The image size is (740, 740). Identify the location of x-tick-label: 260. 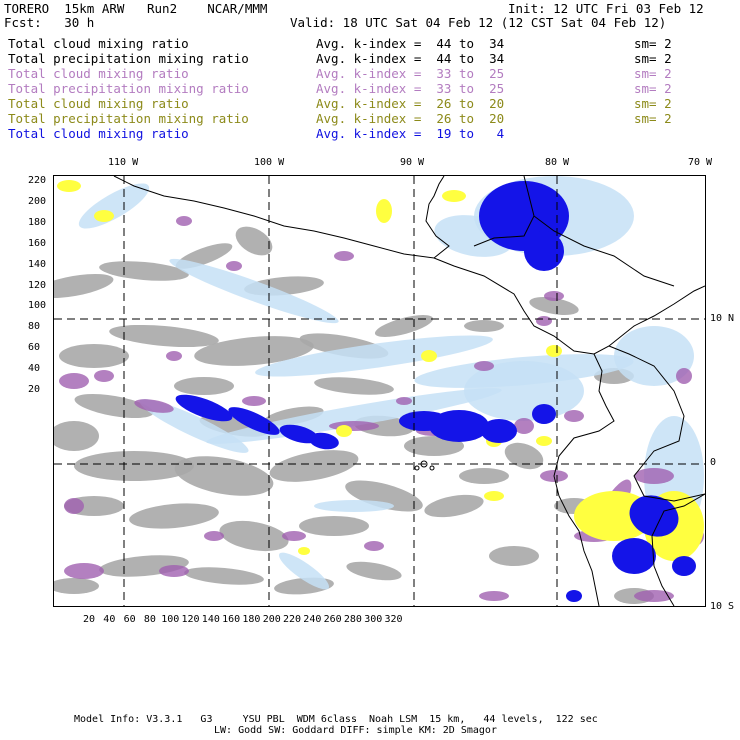
(332, 619).